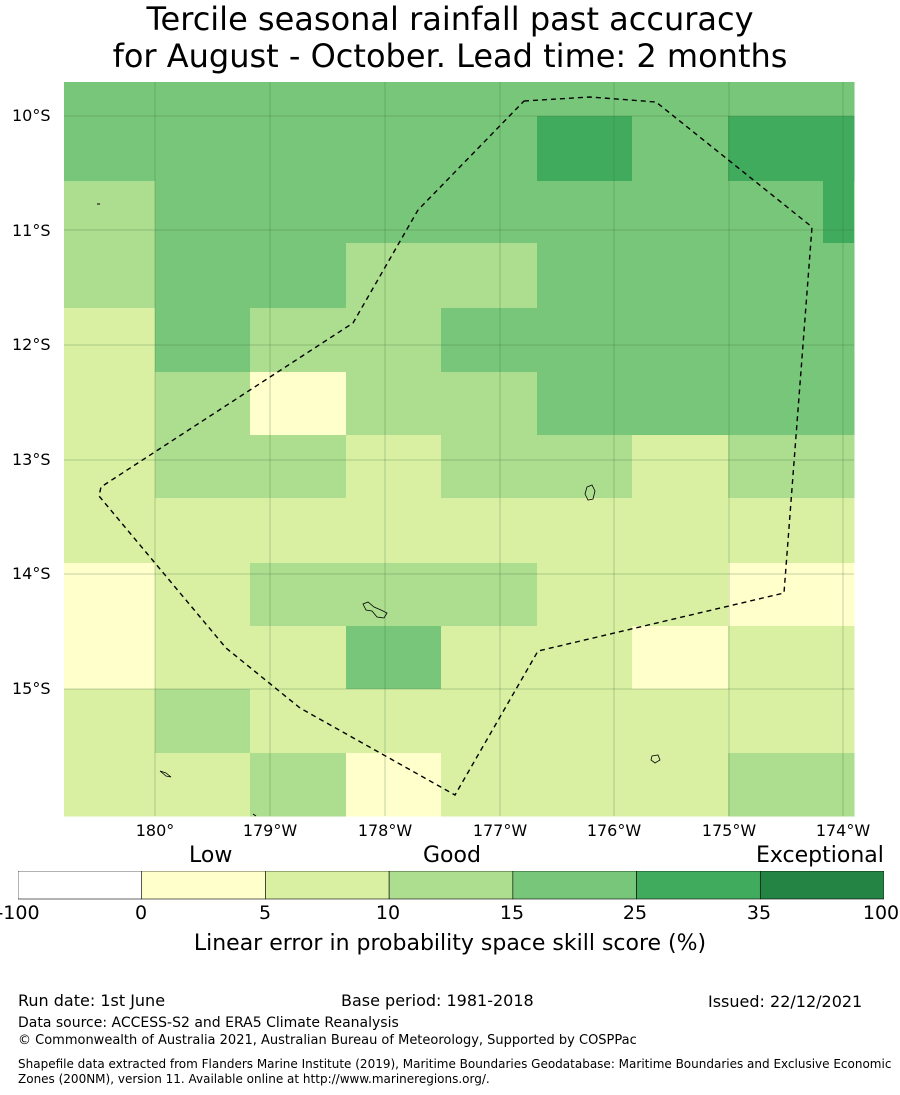 Image resolution: width=900 pixels, height=1095 pixels. Describe the element at coordinates (31, 688) in the screenshot. I see `lat-label: 15°S` at that location.